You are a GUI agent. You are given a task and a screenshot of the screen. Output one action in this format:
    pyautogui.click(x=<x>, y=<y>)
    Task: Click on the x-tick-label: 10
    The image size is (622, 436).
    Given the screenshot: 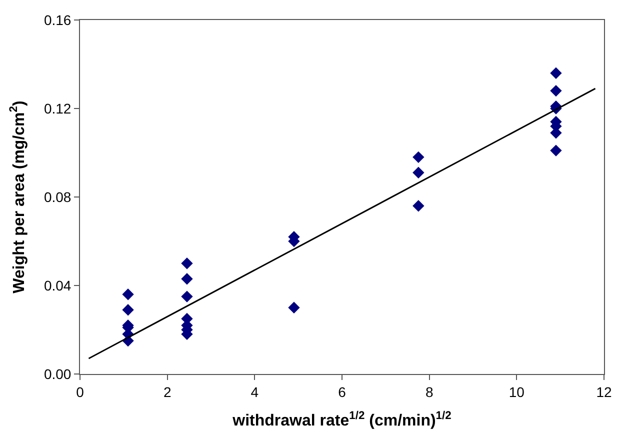 What is the action you would take?
    pyautogui.click(x=516, y=392)
    